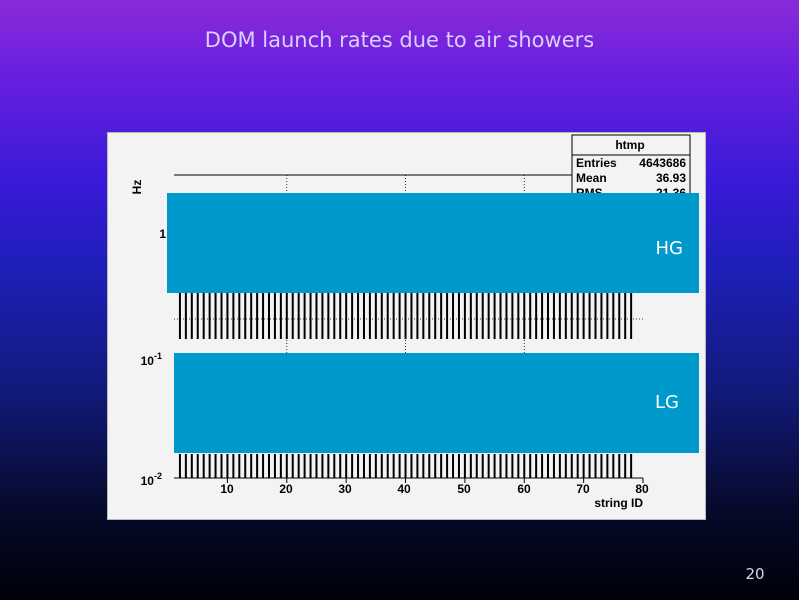 The width and height of the screenshot is (799, 600). I want to click on hg-overlay: HG, so click(433, 243).